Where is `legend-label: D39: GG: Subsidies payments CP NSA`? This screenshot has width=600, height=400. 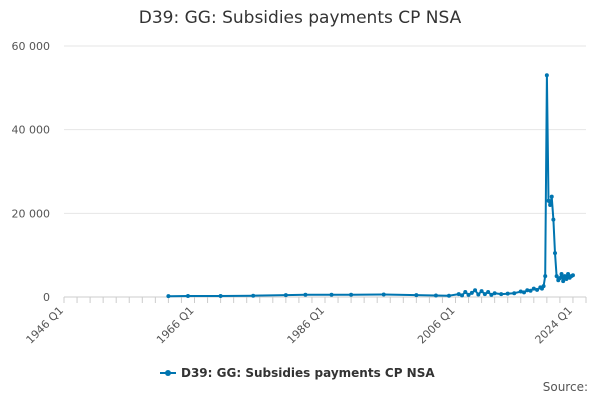
legend-label: D39: GG: Subsidies payments CP NSA is located at coordinates (308, 373).